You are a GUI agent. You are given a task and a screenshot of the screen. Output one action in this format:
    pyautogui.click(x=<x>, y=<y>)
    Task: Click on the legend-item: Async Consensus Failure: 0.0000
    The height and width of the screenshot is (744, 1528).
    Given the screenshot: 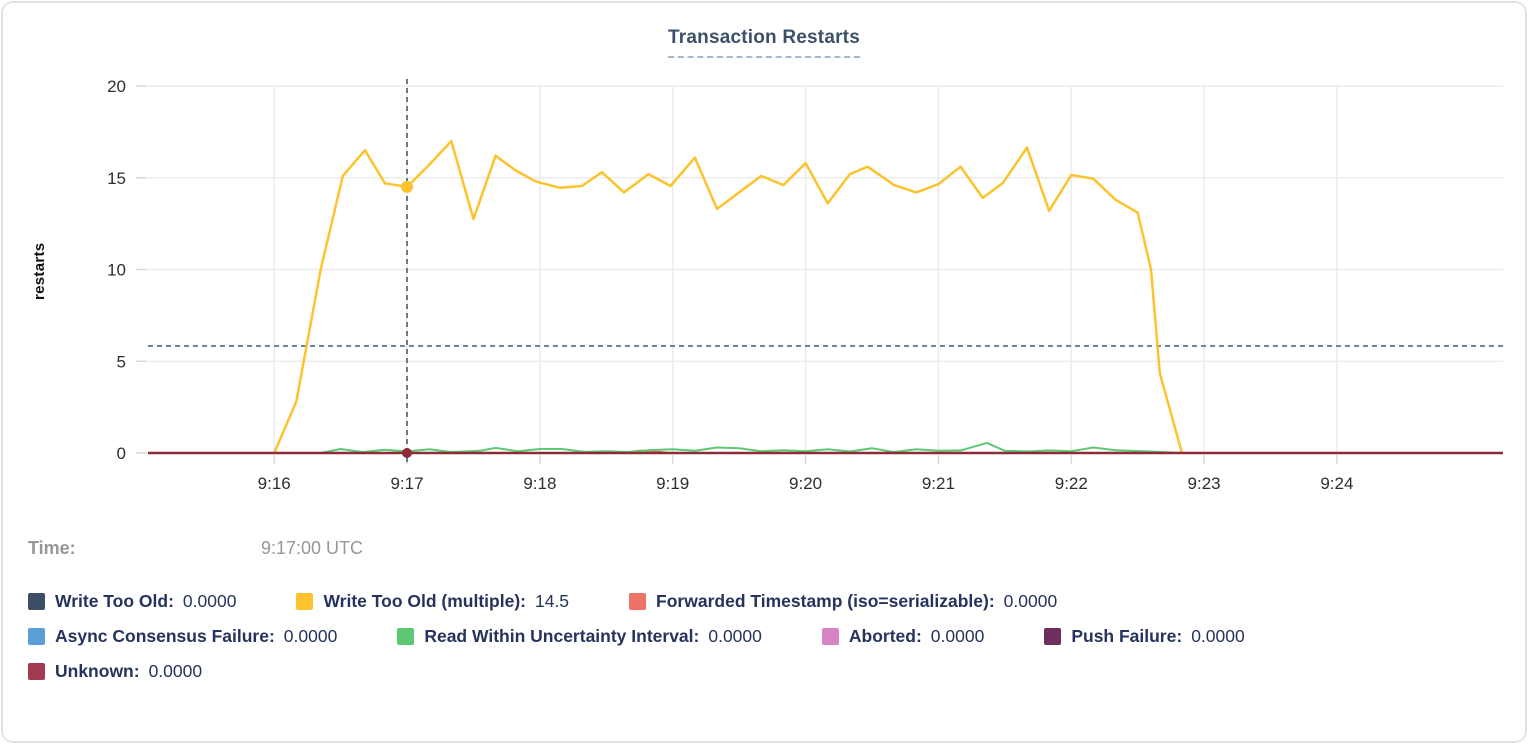 What is the action you would take?
    pyautogui.click(x=182, y=636)
    